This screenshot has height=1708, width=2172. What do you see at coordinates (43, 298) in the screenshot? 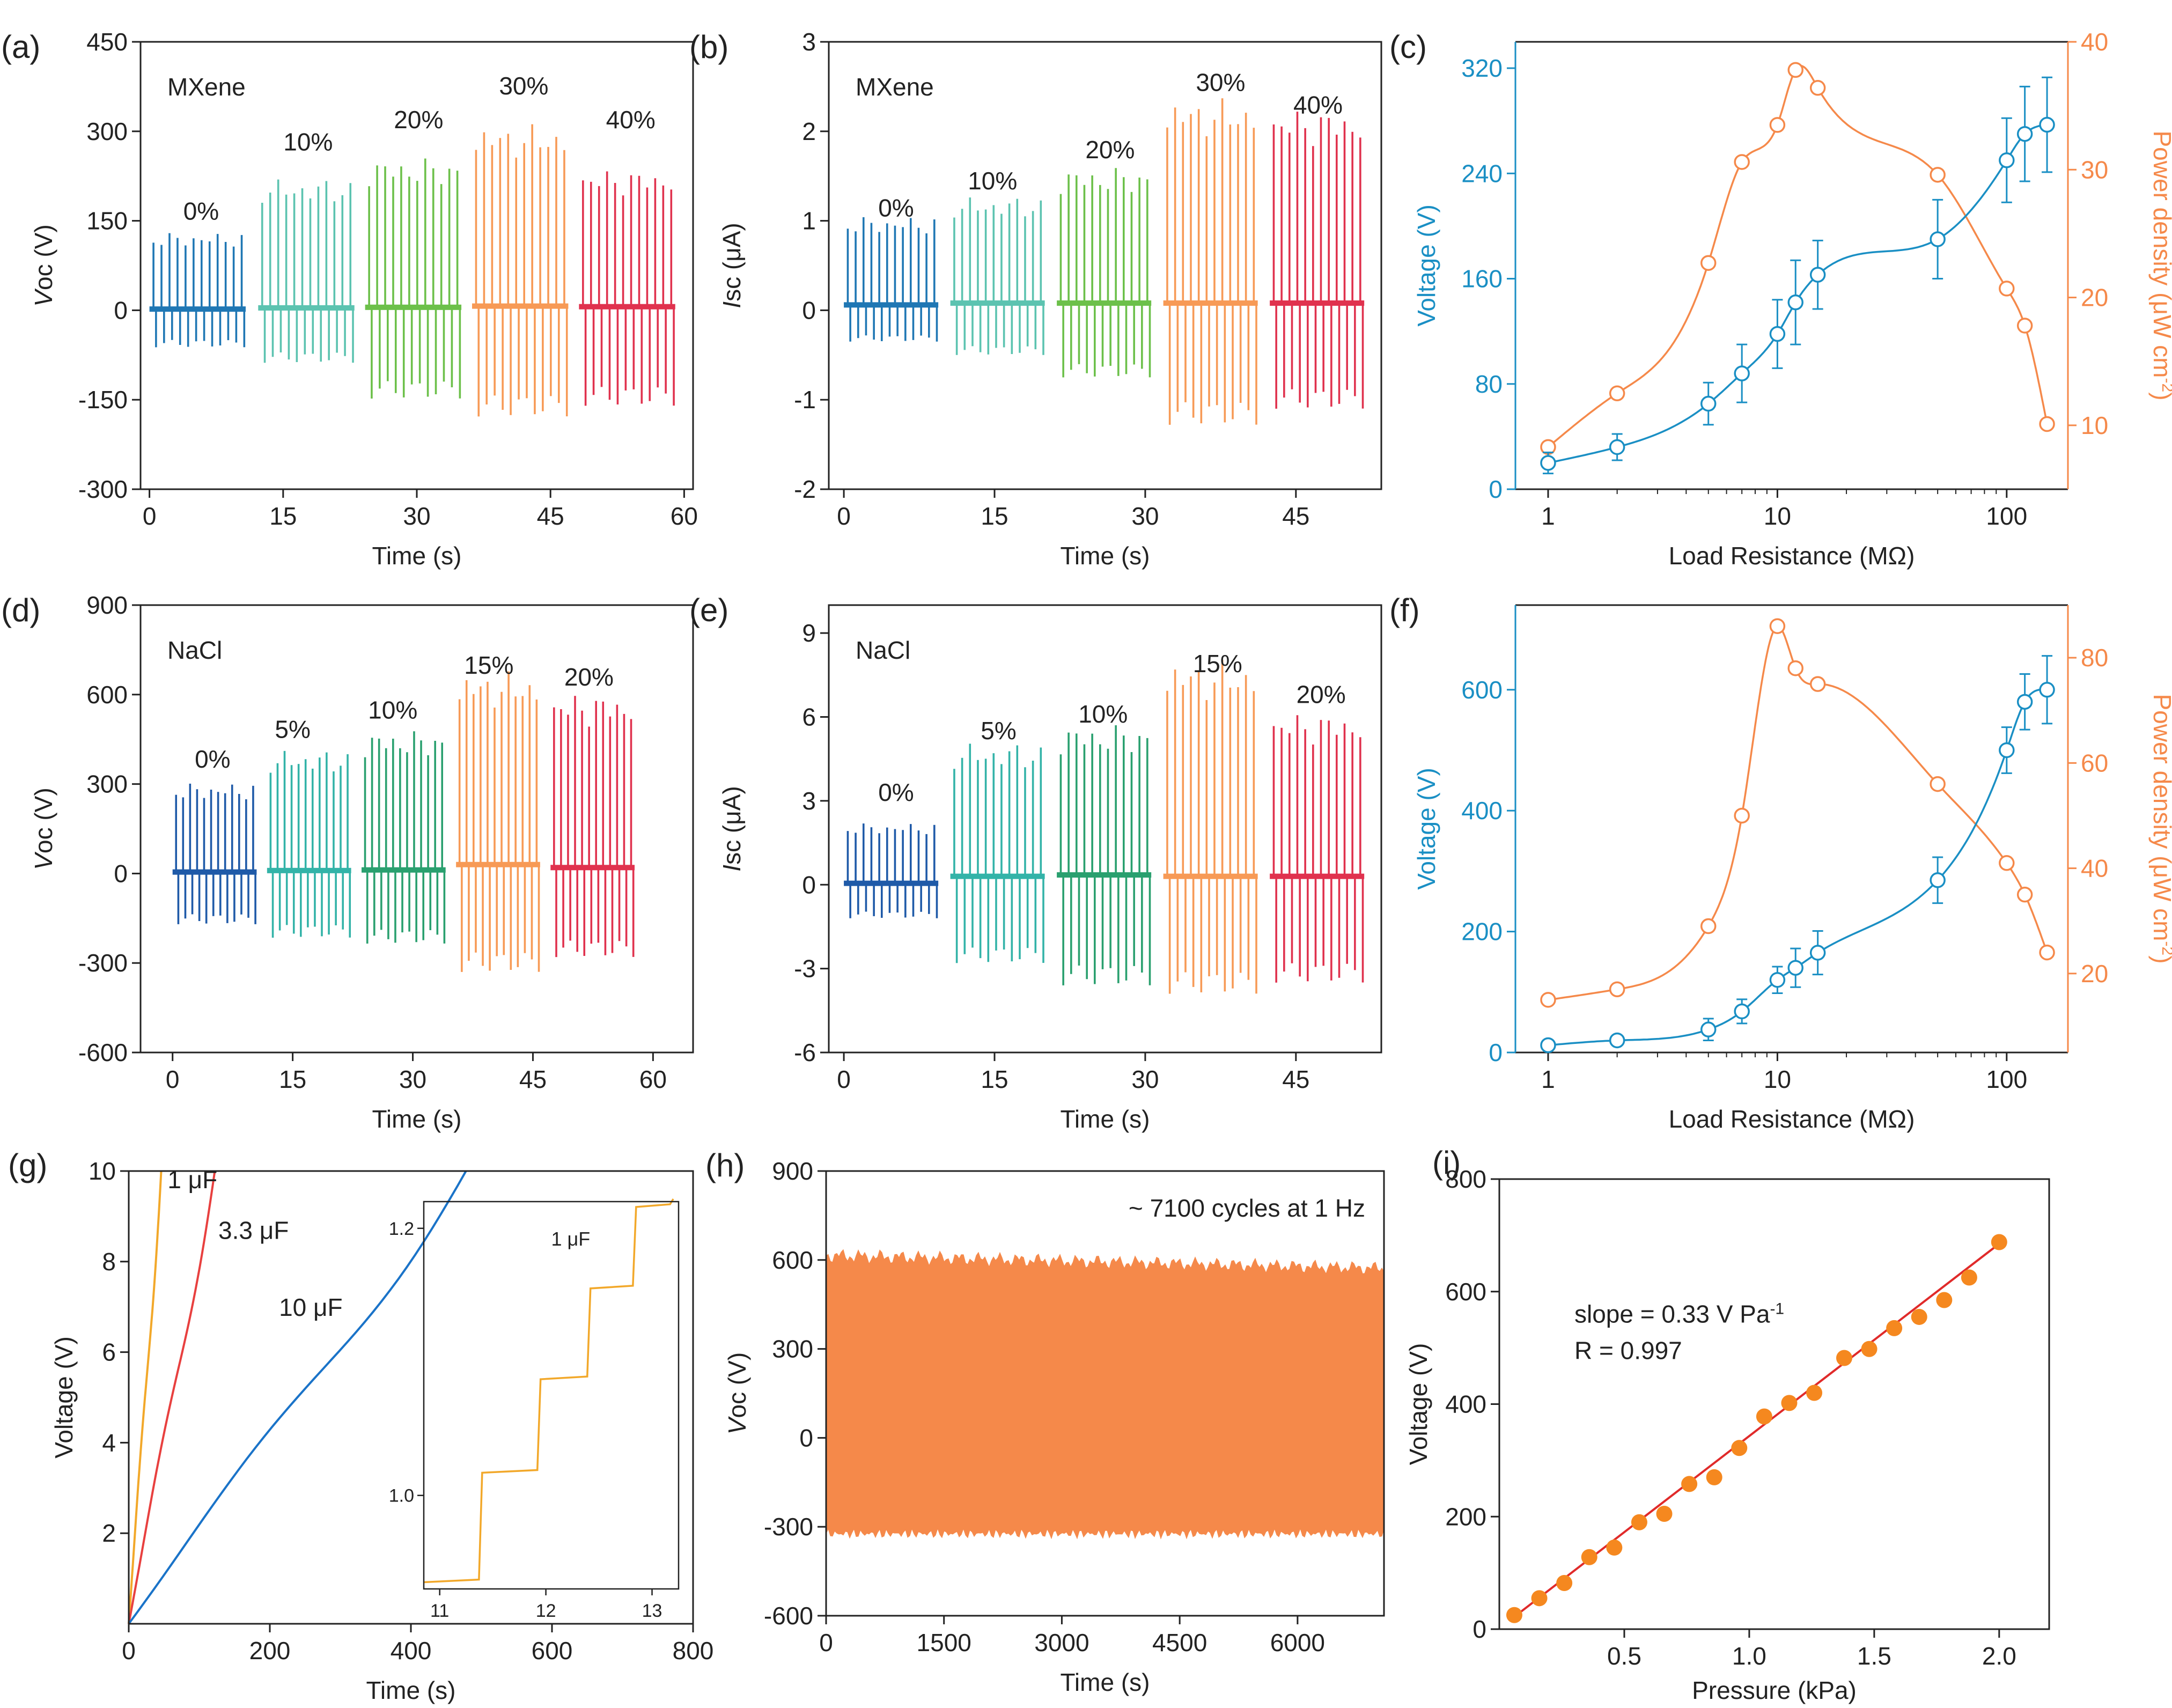
I see `y-axis-label-italic-a: V` at bounding box center [43, 298].